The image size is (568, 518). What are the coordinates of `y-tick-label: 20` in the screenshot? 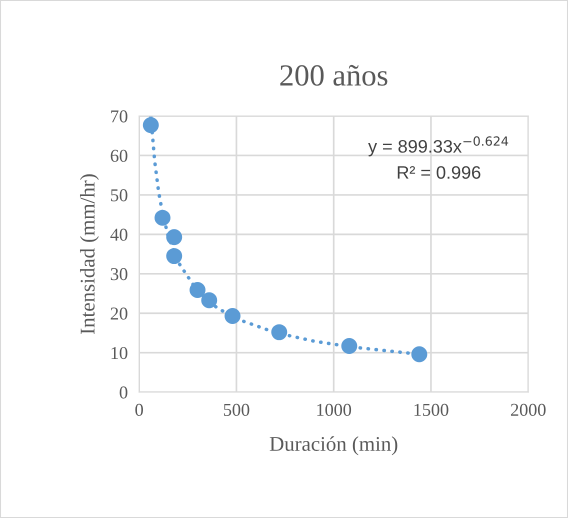 It's located at (119, 314).